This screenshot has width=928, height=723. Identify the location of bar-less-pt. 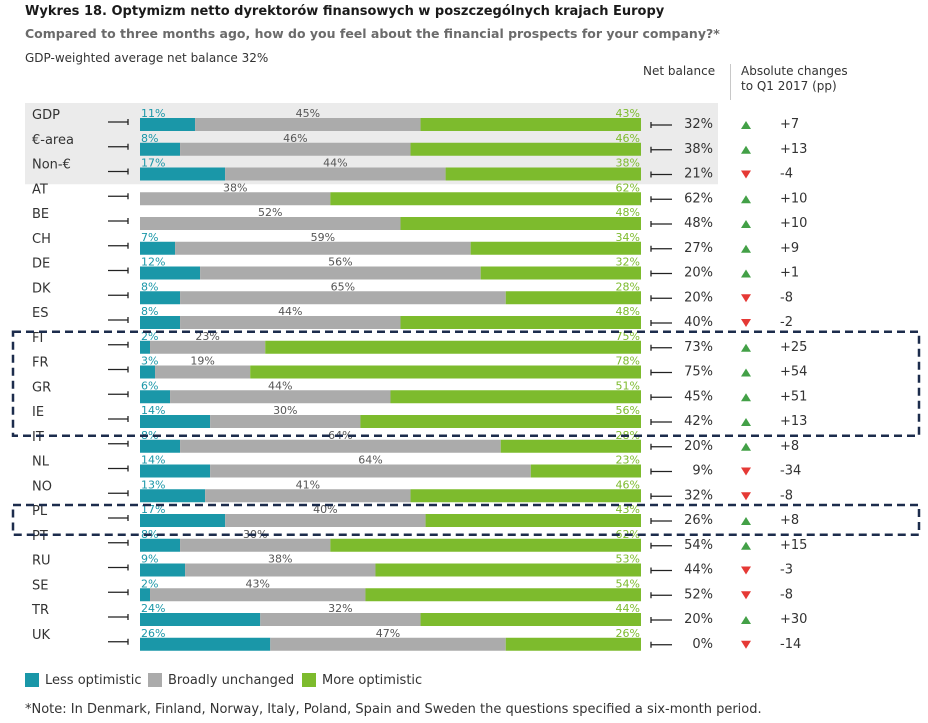
(160, 545).